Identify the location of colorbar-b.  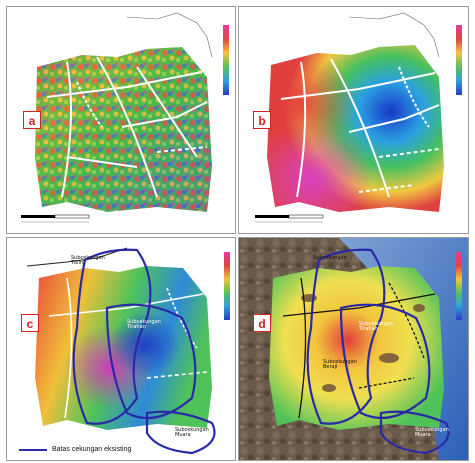
(459, 60).